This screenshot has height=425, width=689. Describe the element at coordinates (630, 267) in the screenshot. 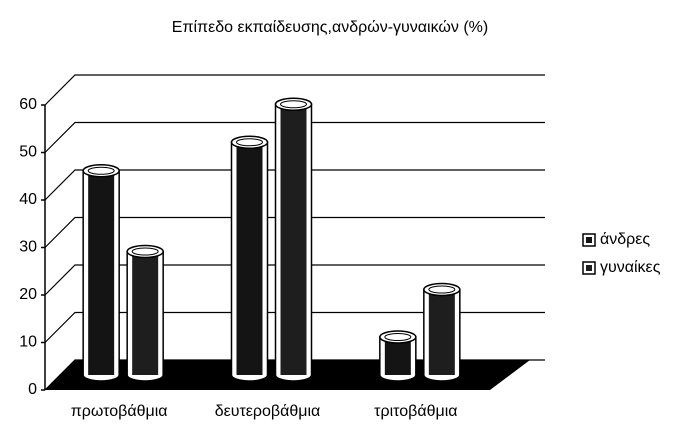

I see `legend-label: γυναίκες` at that location.